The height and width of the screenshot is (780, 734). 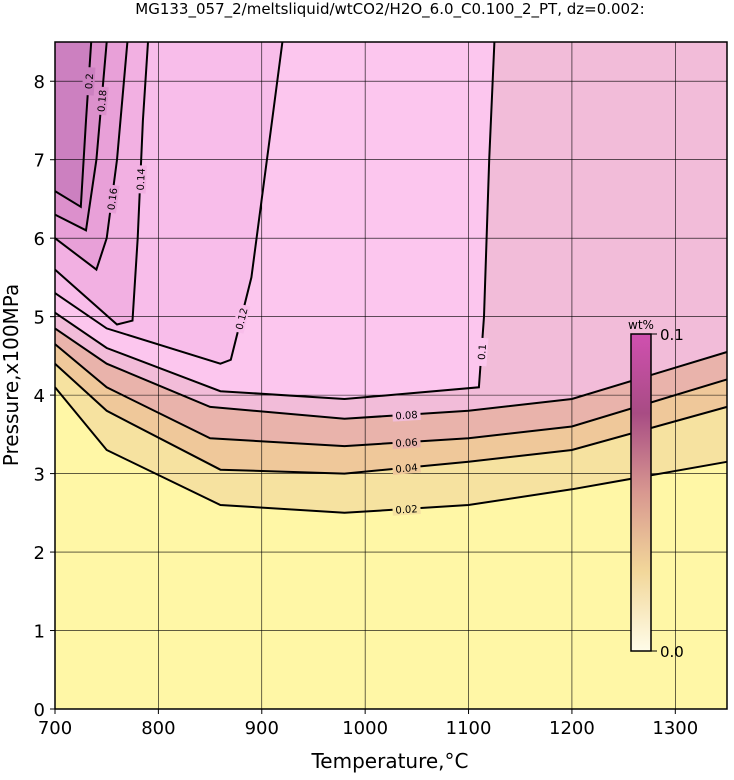 I want to click on colorbar-label: wt%, so click(x=641, y=325).